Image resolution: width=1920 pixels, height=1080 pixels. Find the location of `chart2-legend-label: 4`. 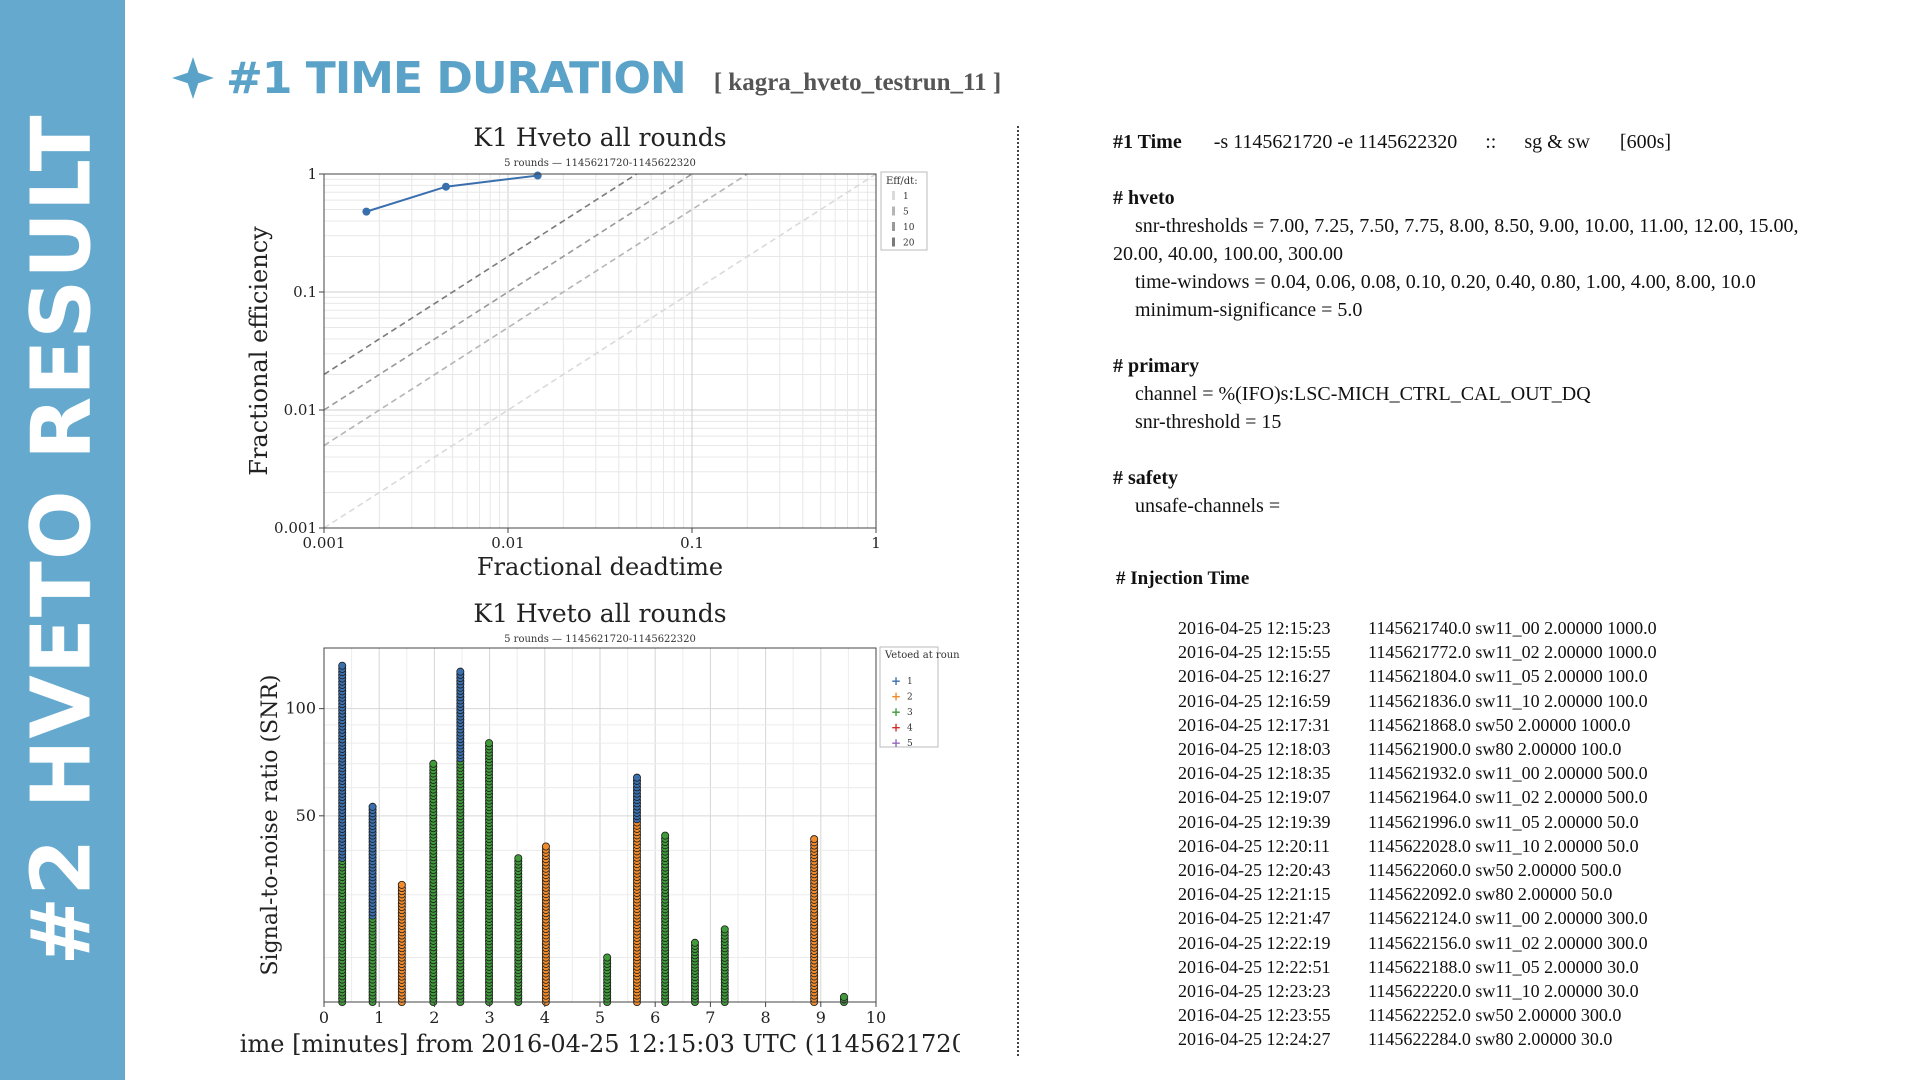

chart2-legend-label: 4 is located at coordinates (910, 729).